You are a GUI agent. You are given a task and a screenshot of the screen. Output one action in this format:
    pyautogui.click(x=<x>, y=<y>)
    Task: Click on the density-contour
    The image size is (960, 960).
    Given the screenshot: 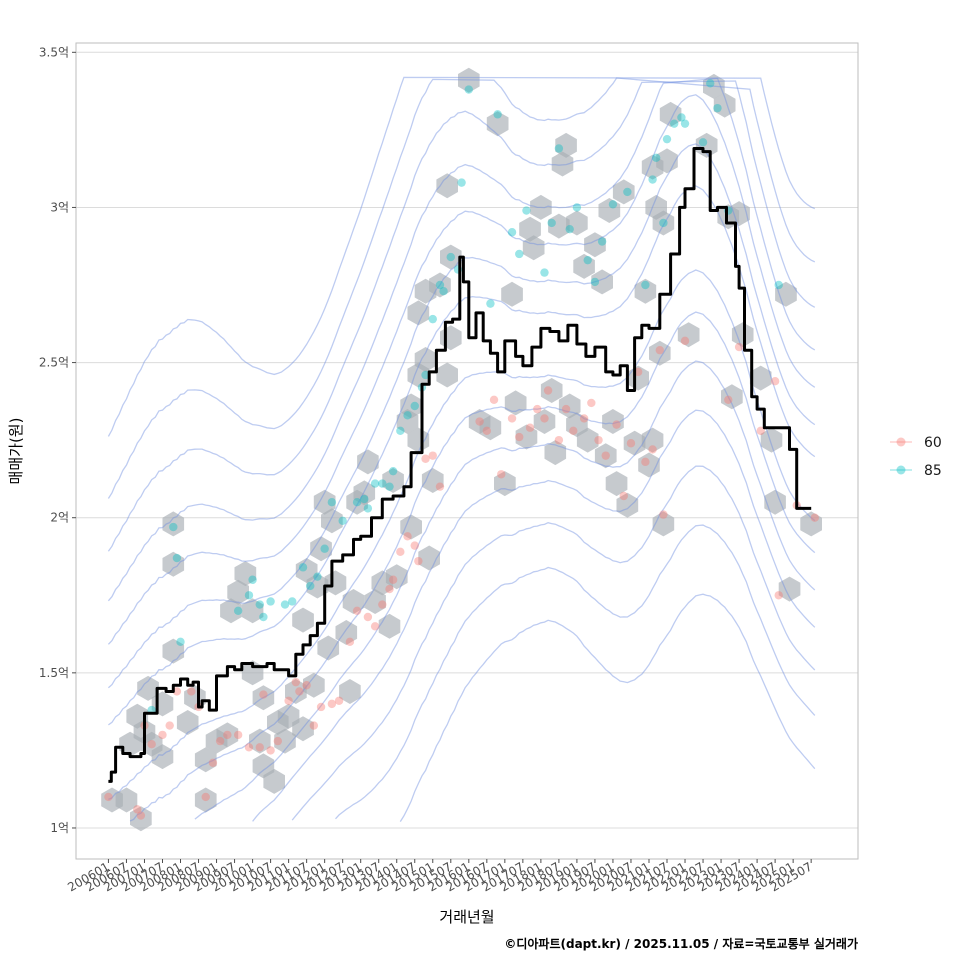 What is the action you would take?
    pyautogui.click(x=607, y=707)
    